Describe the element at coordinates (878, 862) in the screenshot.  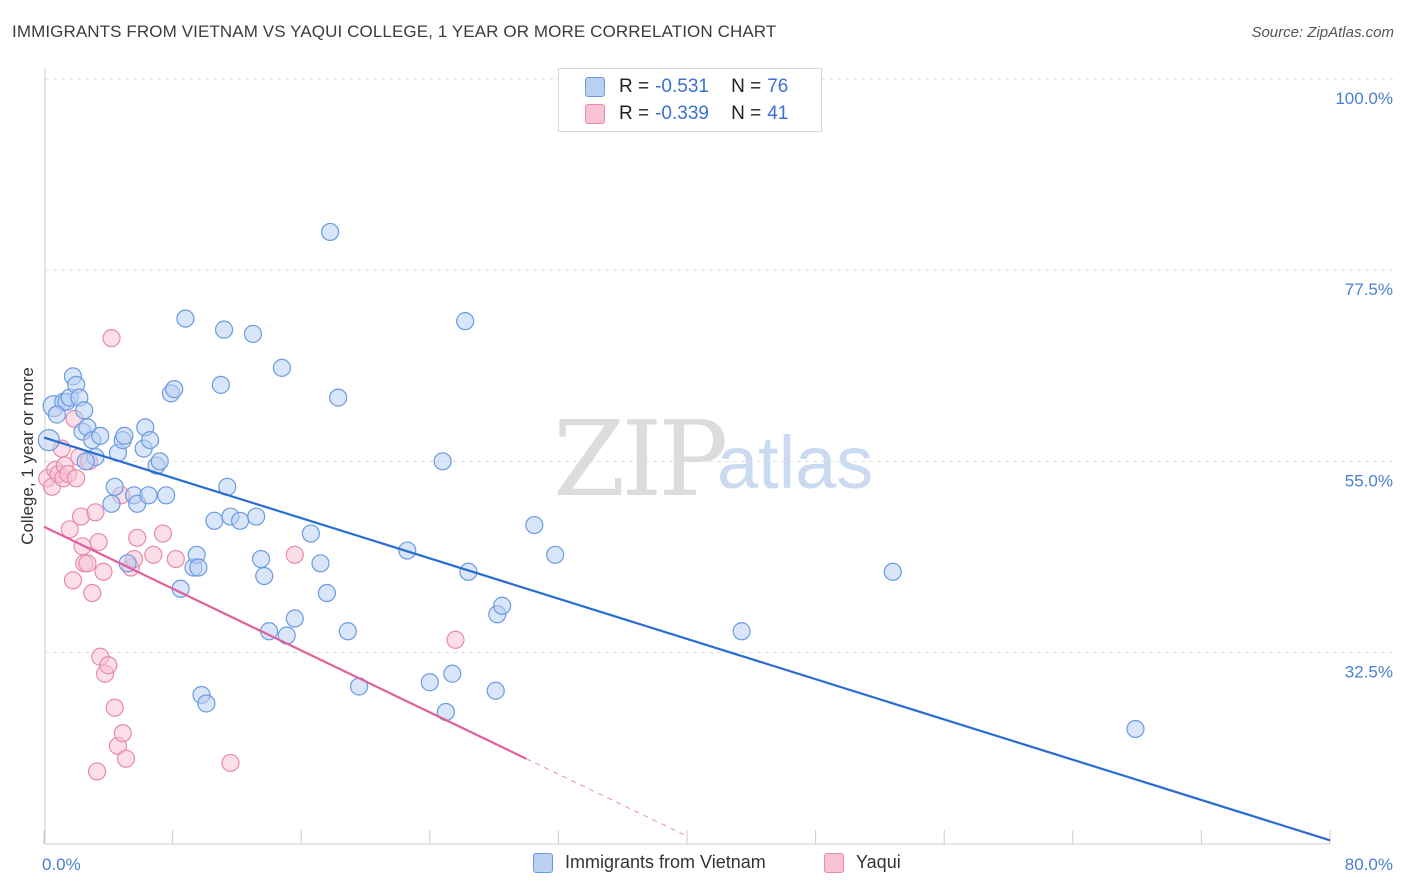
I see `bottom-legend-label: Yaqui` at that location.